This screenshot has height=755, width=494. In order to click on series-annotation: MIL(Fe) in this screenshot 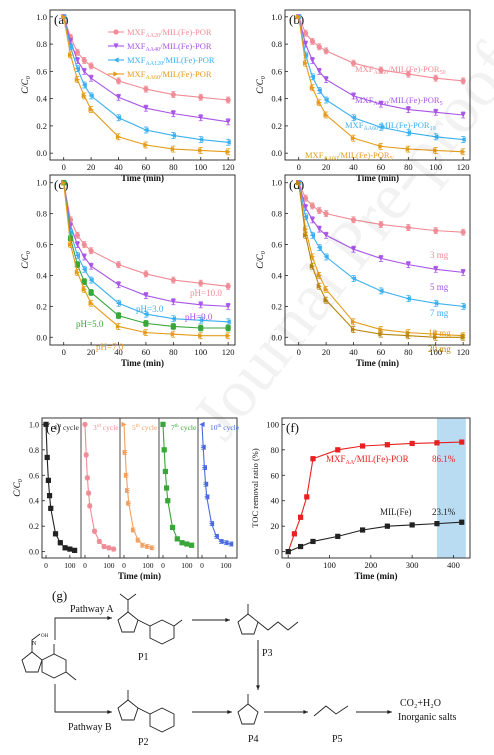, I will do `click(396, 512)`.